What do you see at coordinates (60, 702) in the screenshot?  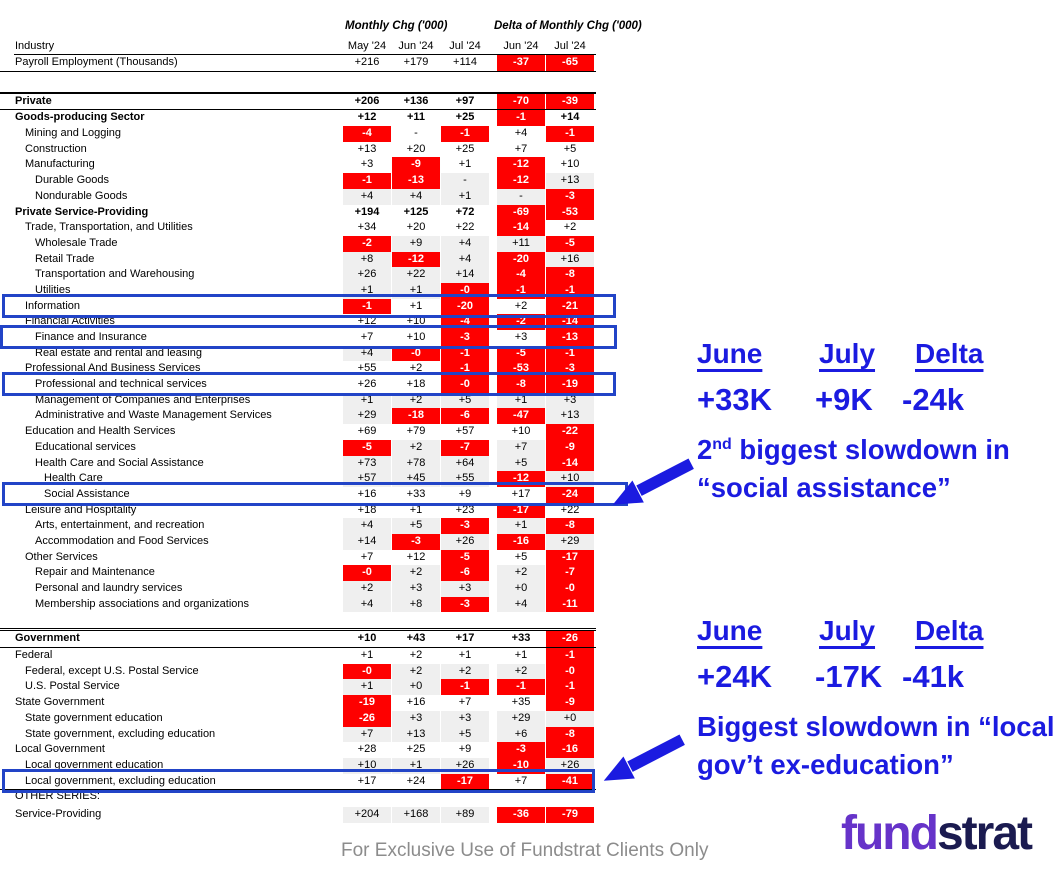 I see `row-label: State Government` at bounding box center [60, 702].